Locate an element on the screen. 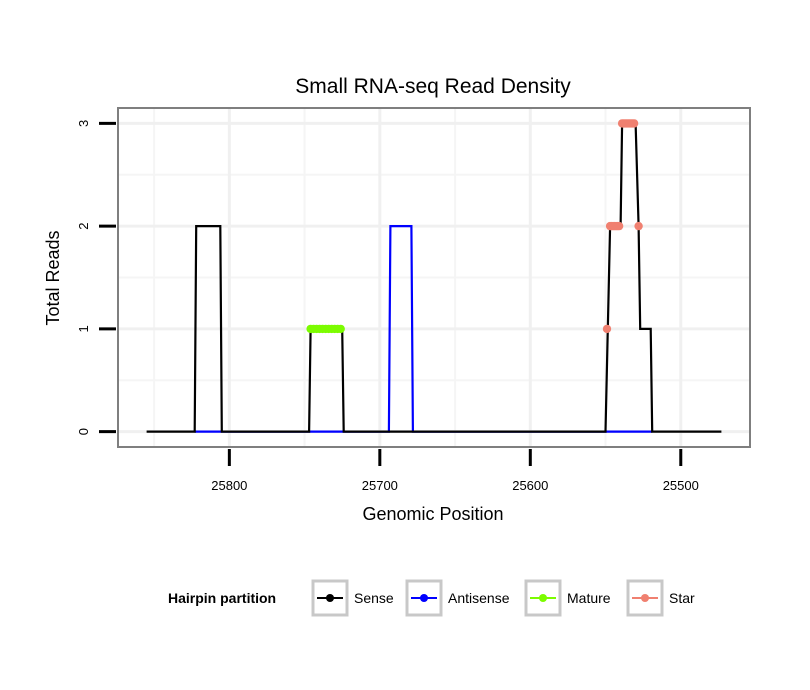 Image resolution: width=810 pixels, height=690 pixels. data-point-mature is located at coordinates (340, 329).